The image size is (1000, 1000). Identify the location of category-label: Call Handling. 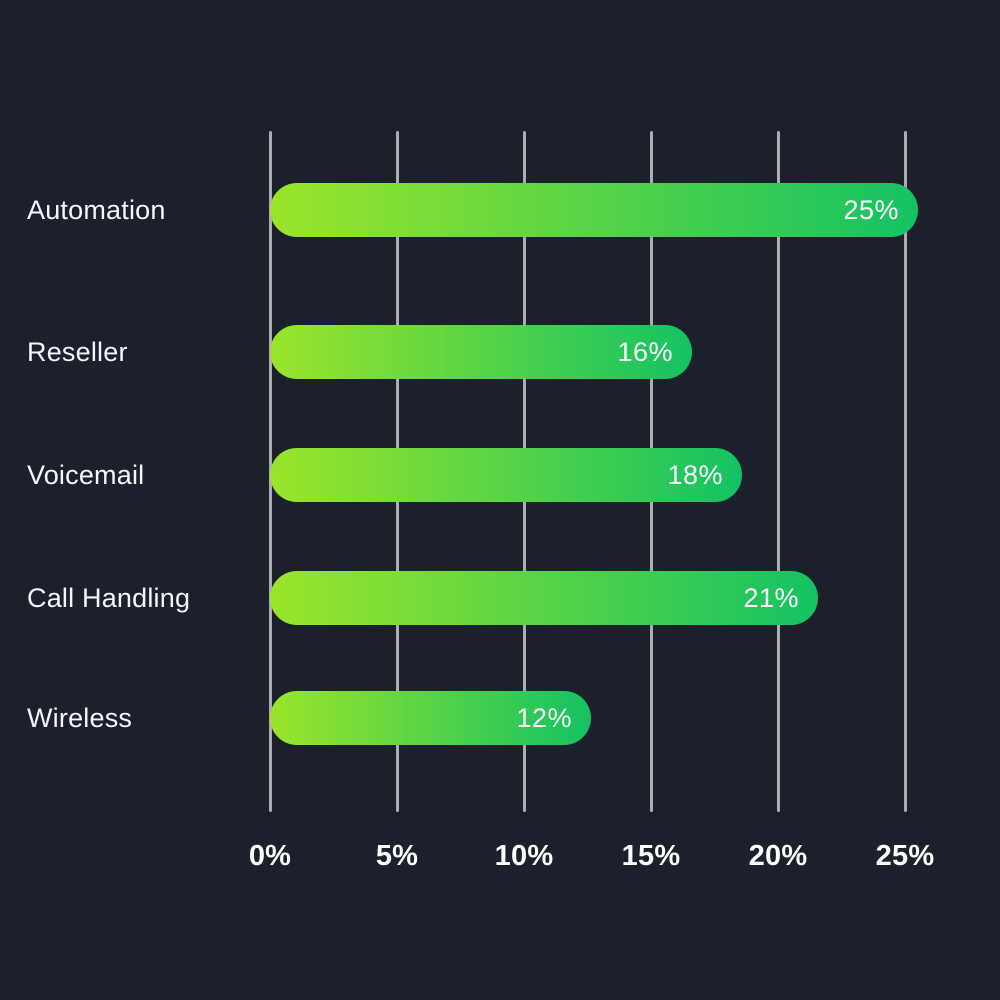
(109, 597).